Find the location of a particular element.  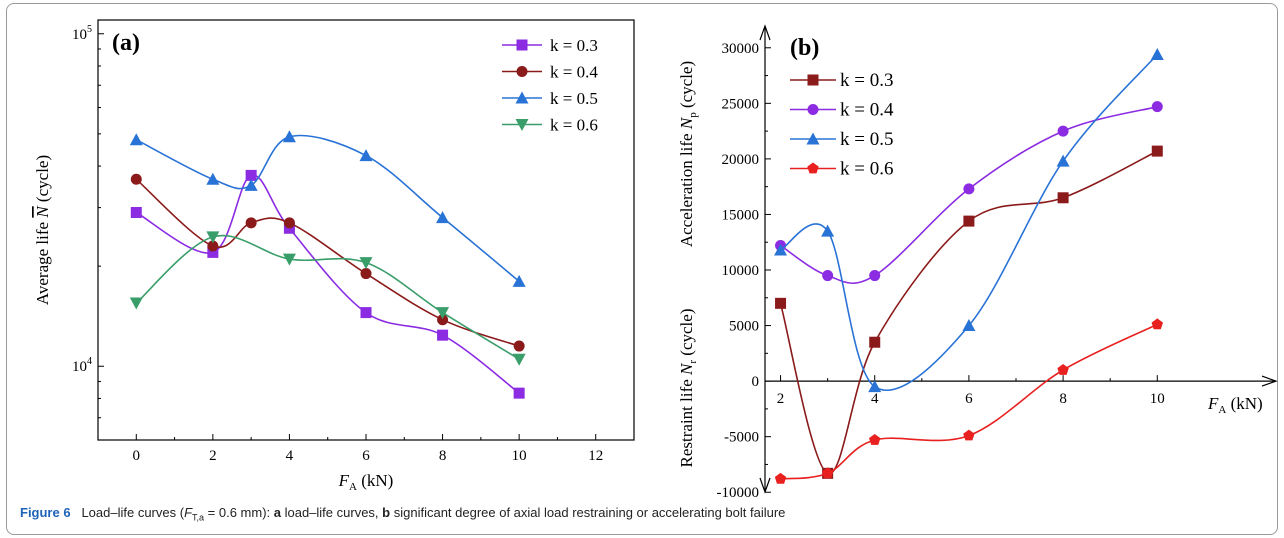

panel-a-x-axis-label: FA (kN) is located at coordinates (366, 482).